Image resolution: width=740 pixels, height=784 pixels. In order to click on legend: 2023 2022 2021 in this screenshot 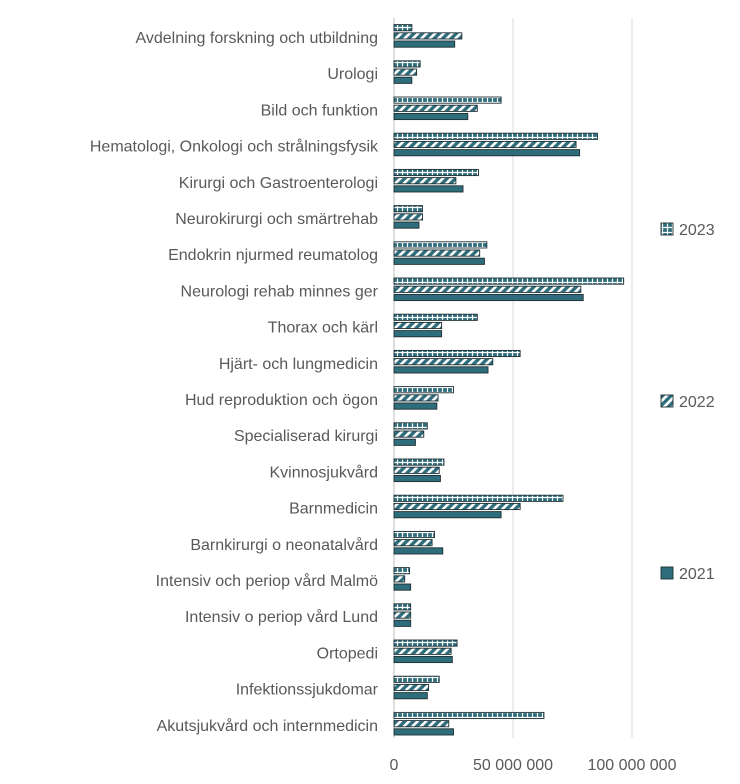, I will do `click(687, 402)`.